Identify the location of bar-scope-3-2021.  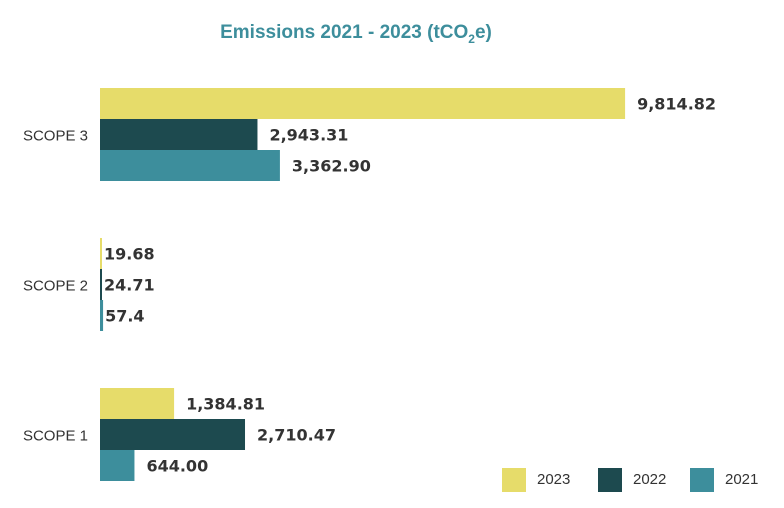
(190, 165).